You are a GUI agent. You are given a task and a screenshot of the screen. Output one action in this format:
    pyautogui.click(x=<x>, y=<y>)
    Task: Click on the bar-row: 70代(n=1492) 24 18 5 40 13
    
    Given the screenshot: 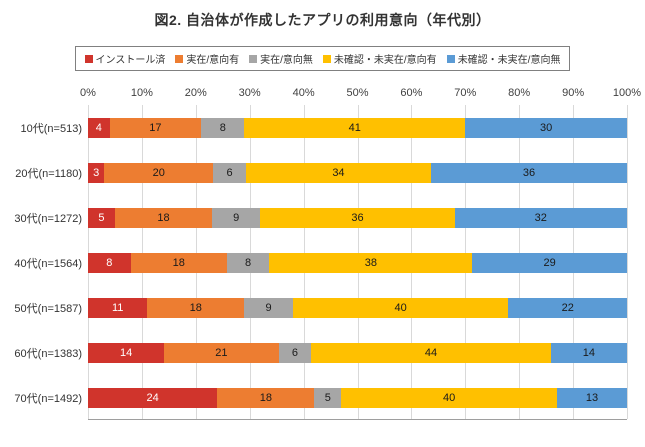 What is the action you would take?
    pyautogui.click(x=313, y=397)
    